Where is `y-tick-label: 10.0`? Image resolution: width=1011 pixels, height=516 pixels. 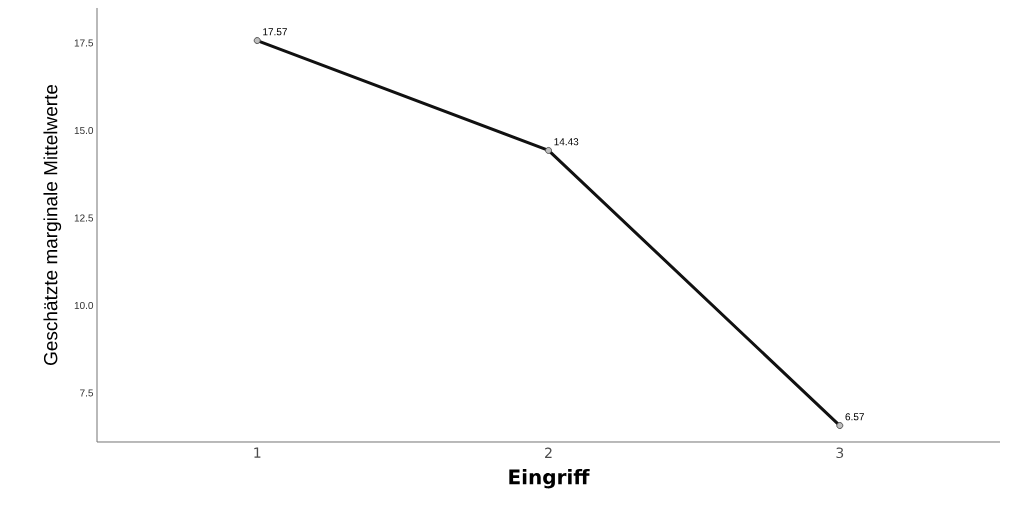 y-tick-label: 10.0 is located at coordinates (84, 305).